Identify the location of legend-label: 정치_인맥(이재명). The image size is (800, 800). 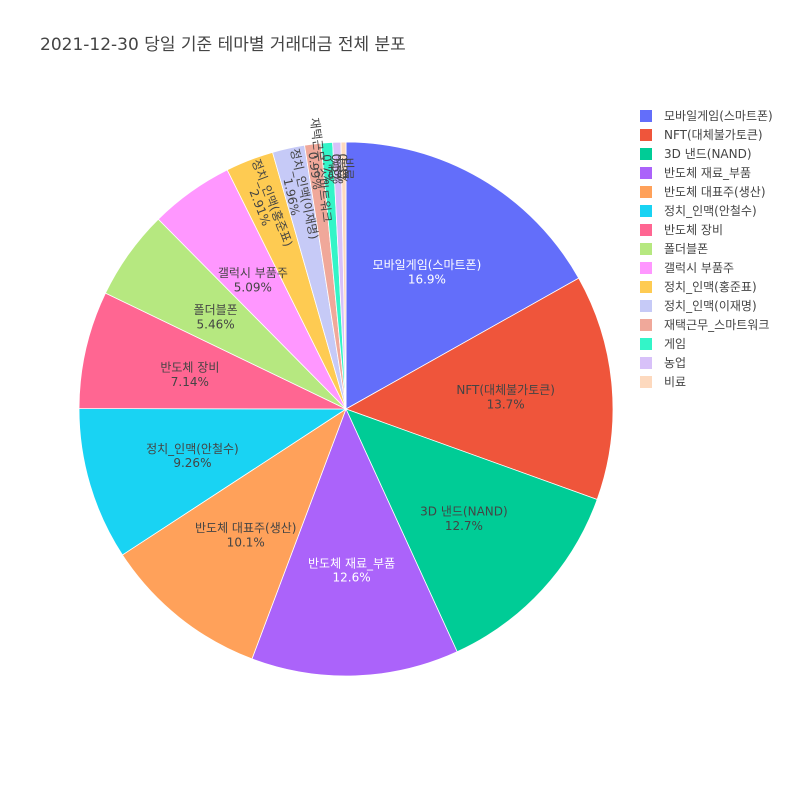
(710, 306).